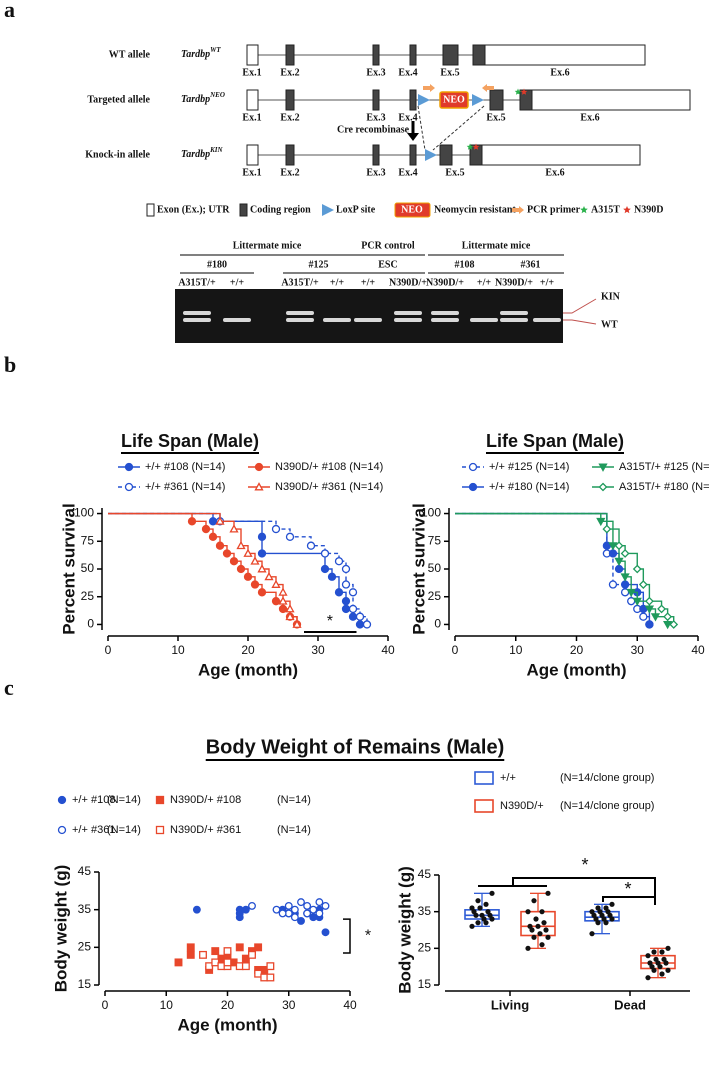 The height and width of the screenshot is (1083, 709). I want to click on gene-superscript: NEO, so click(217, 95).